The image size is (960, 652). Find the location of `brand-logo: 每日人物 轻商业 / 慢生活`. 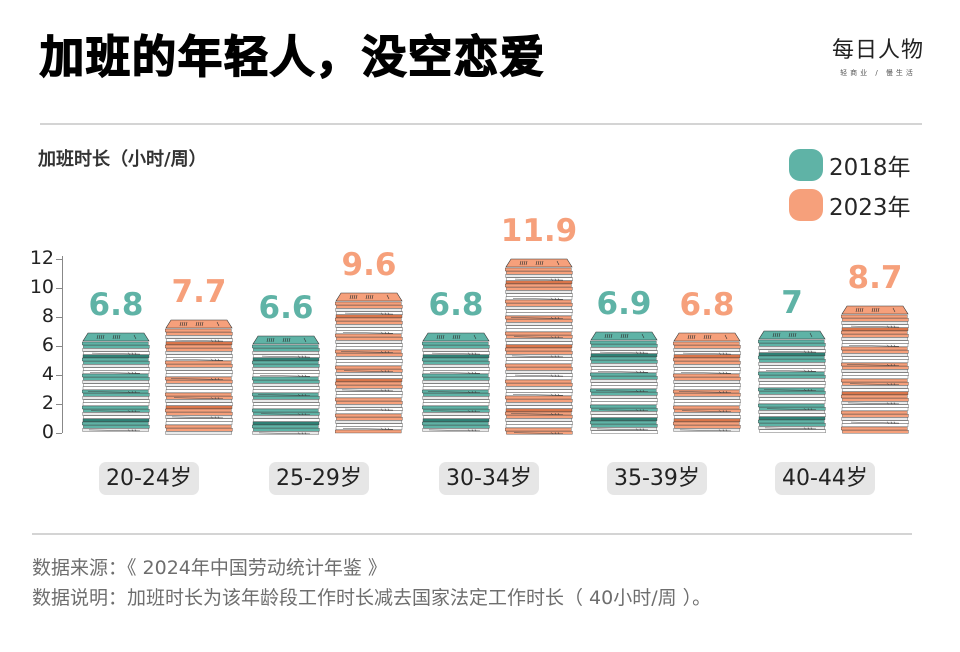

brand-logo: 每日人物 轻商业 / 慢生活 is located at coordinates (878, 59).